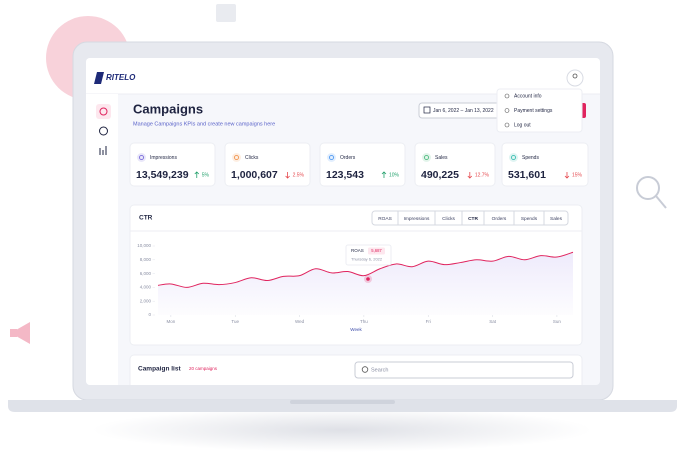  Describe the element at coordinates (170, 321) in the screenshot. I see `x-tick-label: Mon` at that location.